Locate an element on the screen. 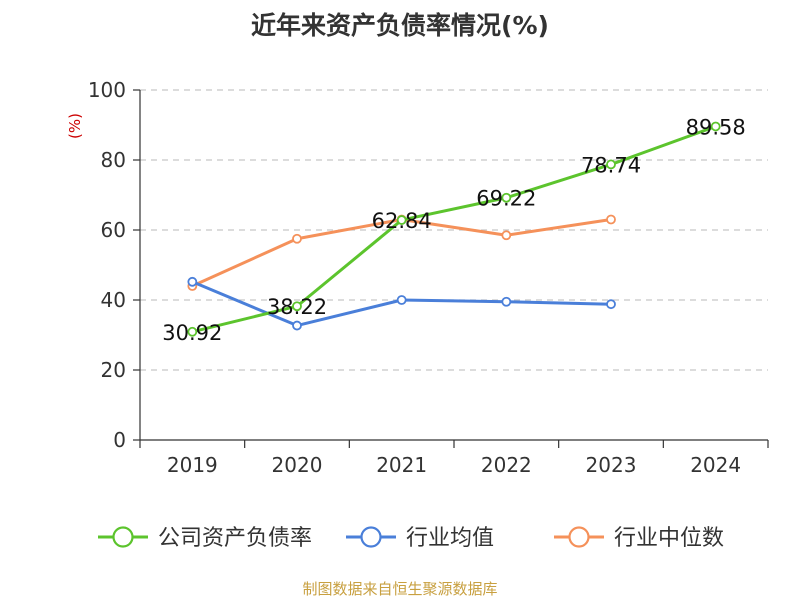 Image resolution: width=800 pixels, height=600 pixels. data-label: 89.58 is located at coordinates (716, 127).